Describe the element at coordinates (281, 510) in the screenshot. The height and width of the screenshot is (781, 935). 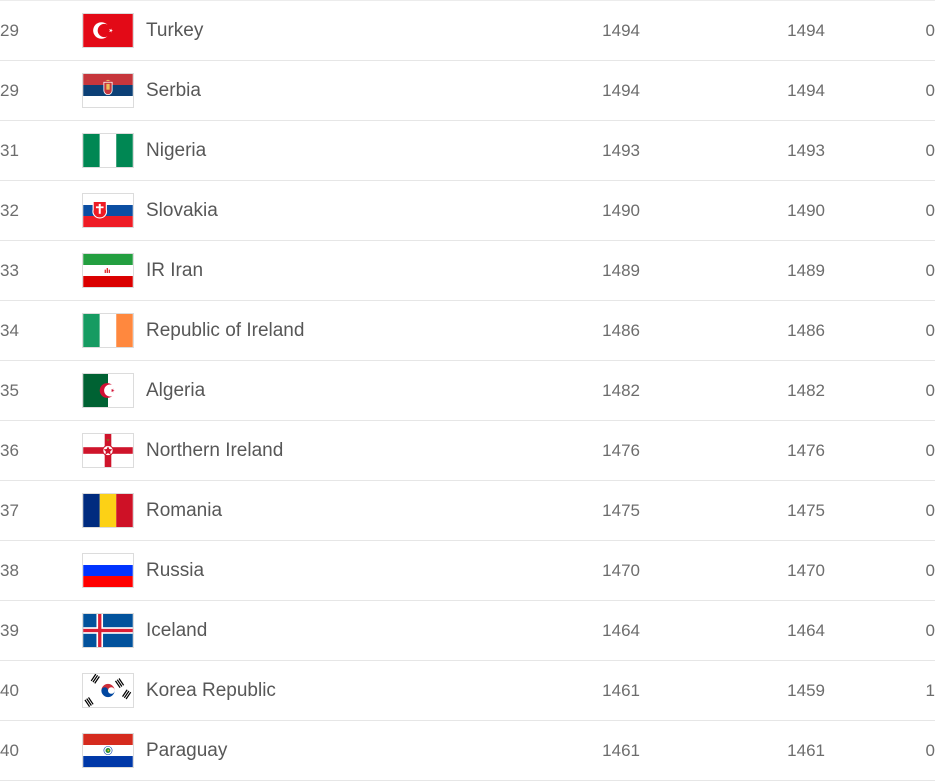
I see `team-cell: Romania` at that location.